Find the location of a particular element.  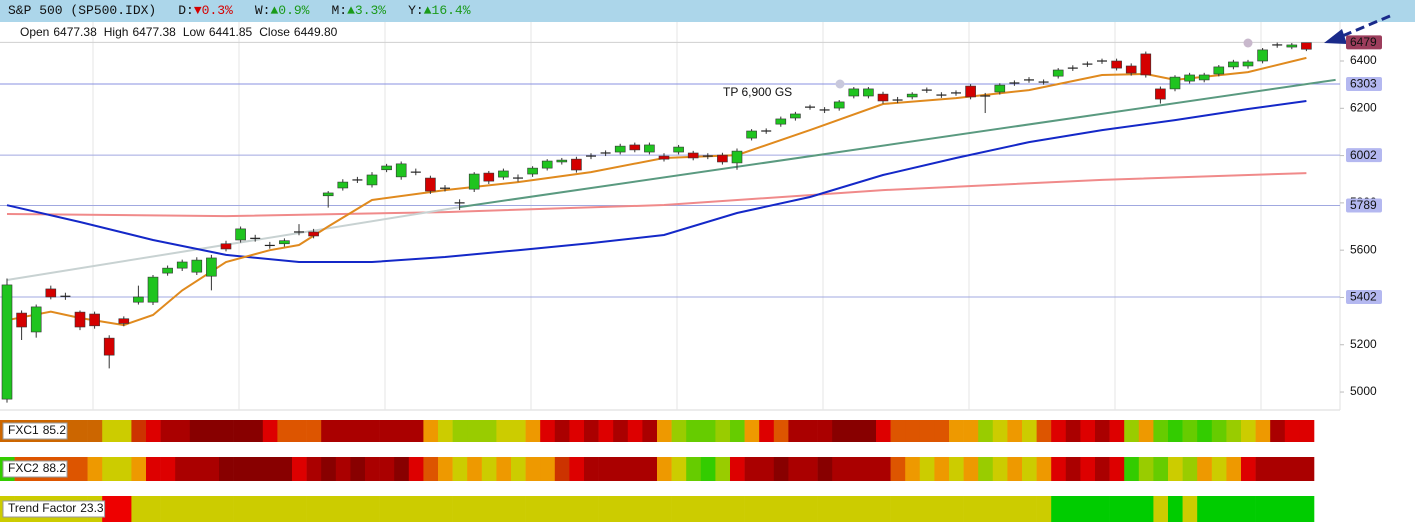

info-value: 6441.85 is located at coordinates (231, 32).